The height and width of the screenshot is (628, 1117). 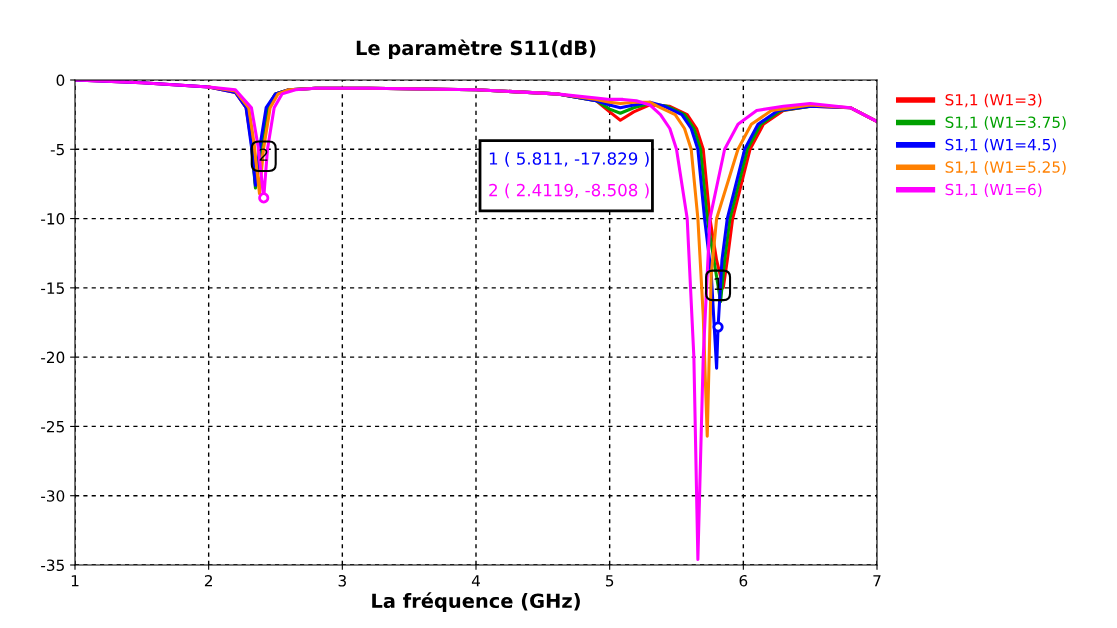 I want to click on annotation: 1, so click(x=718, y=283).